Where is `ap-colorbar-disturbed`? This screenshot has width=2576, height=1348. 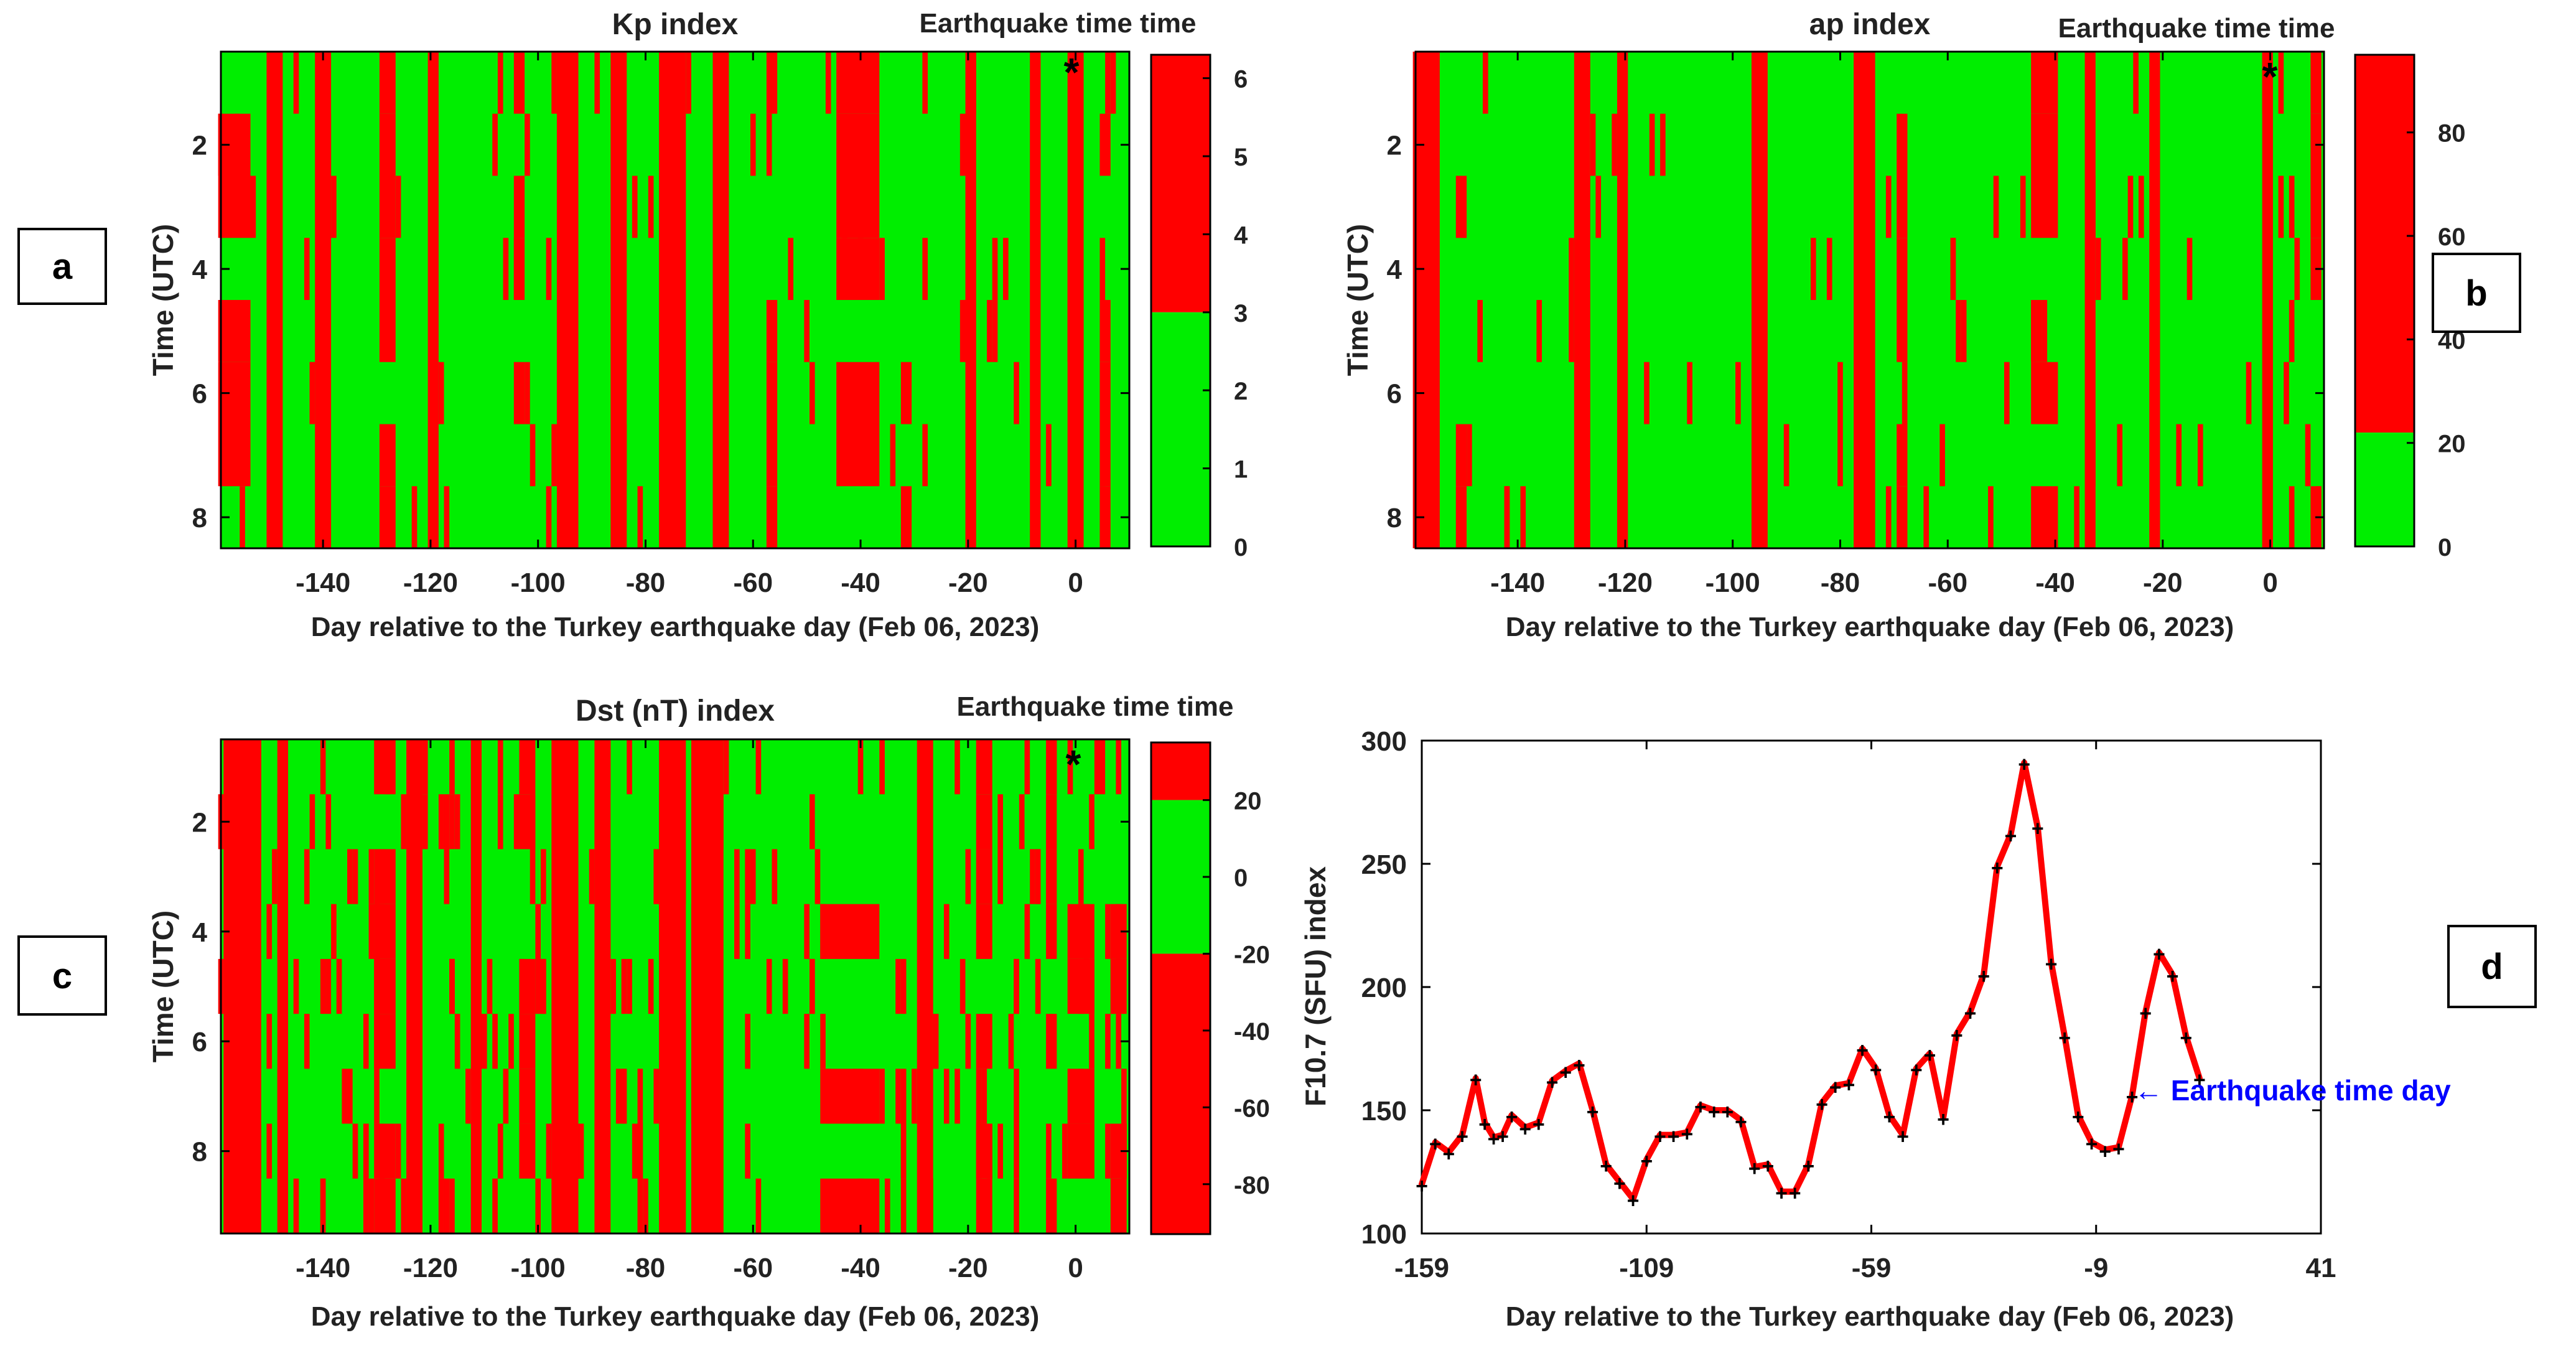 ap-colorbar-disturbed is located at coordinates (2384, 244).